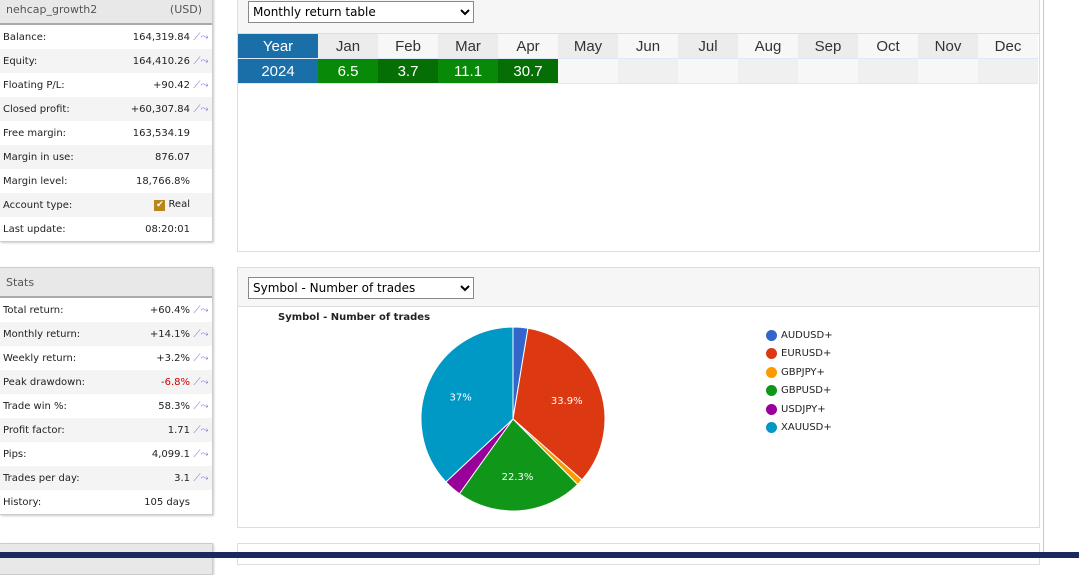  I want to click on account-name: nehcap_growth2, so click(52, 9).